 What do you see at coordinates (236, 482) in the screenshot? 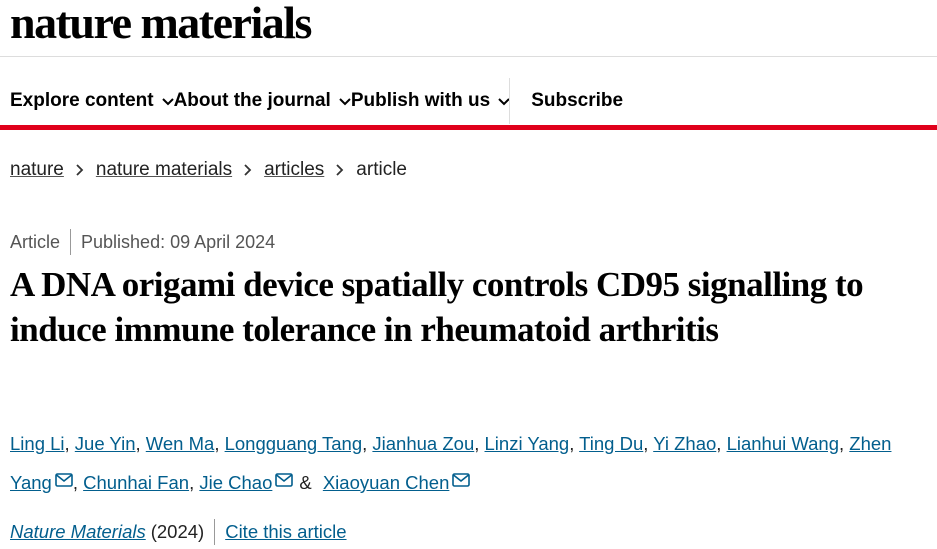
I see `author-link: Jie Chao` at bounding box center [236, 482].